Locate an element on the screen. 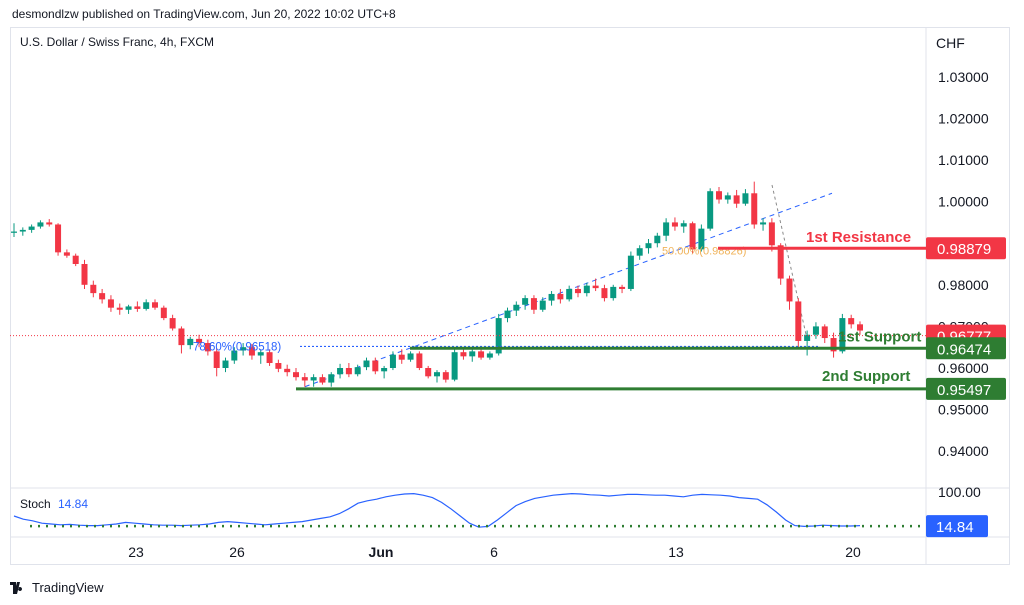  support-2-price-tag-bg is located at coordinates (966, 388).